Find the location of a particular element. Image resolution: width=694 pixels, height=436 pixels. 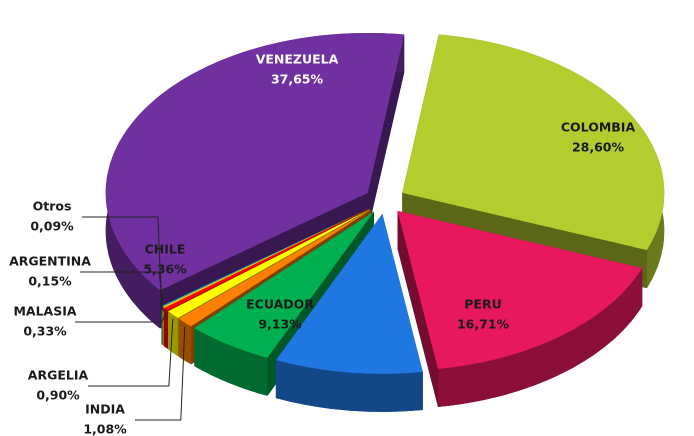

slice-value-label: 9,13% is located at coordinates (280, 324).